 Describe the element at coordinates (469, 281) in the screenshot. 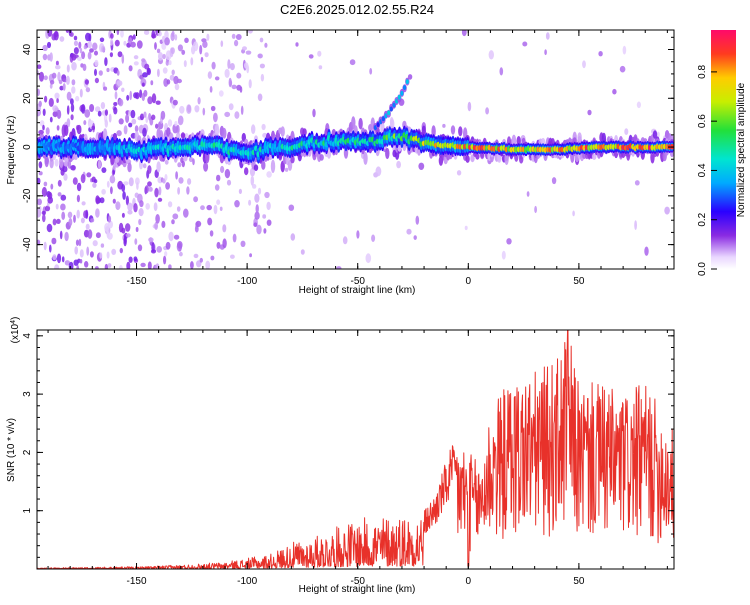

I see `x-tick-label: 0` at that location.